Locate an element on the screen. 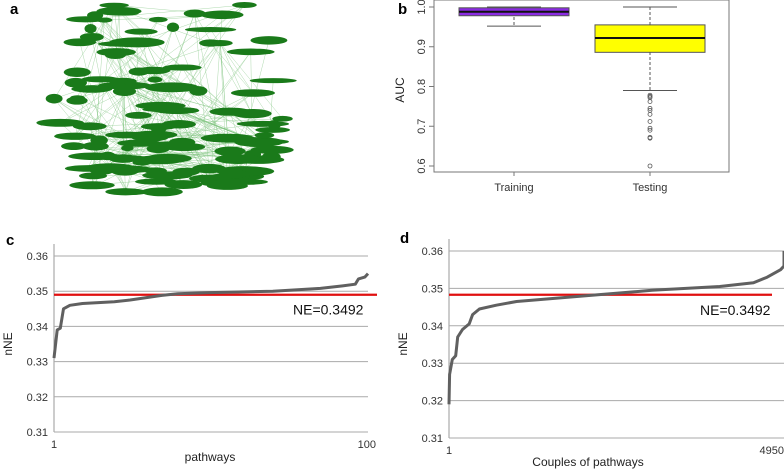  panel-label-b: b is located at coordinates (402, 9).